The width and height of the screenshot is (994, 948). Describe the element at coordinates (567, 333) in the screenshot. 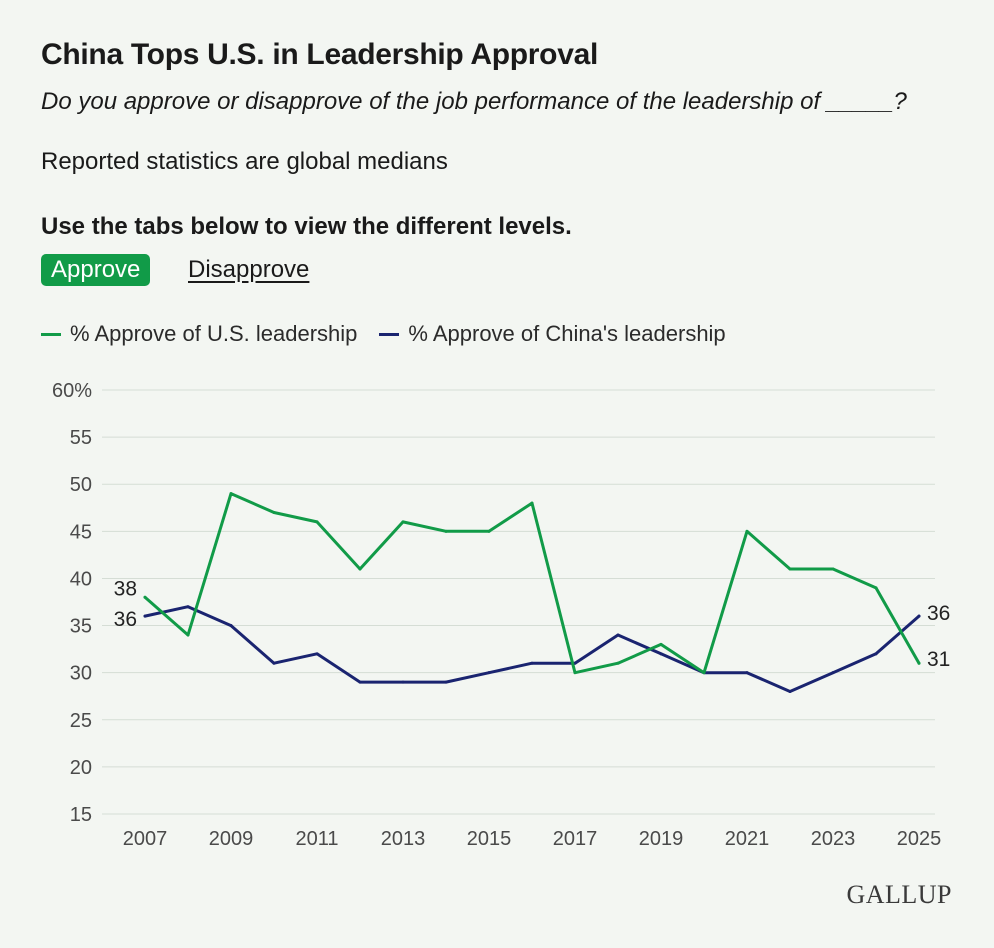

I see `legend-label-china: % Approve of China's leadership` at that location.